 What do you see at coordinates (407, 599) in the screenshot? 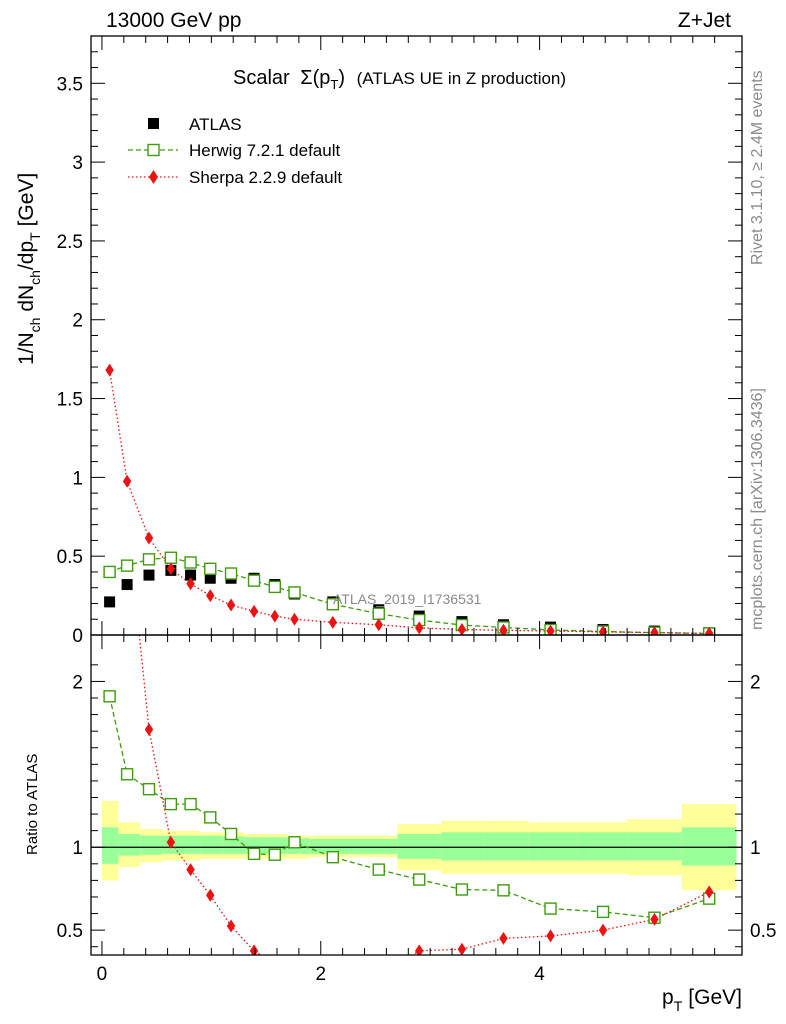
I see `watermark: ATLAS_2019_I1736531` at bounding box center [407, 599].